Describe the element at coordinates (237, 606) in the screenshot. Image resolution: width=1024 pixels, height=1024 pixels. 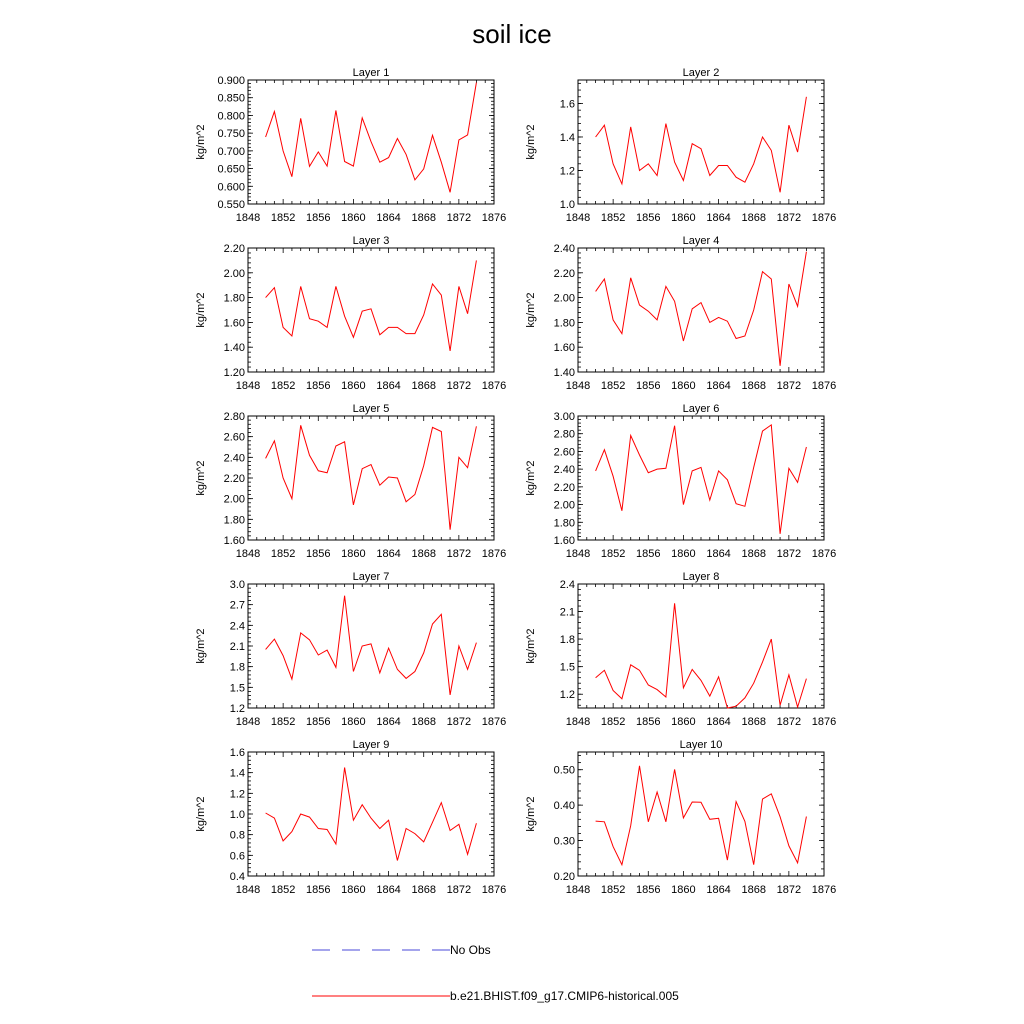
I see `y-tick-label: 2.7` at that location.